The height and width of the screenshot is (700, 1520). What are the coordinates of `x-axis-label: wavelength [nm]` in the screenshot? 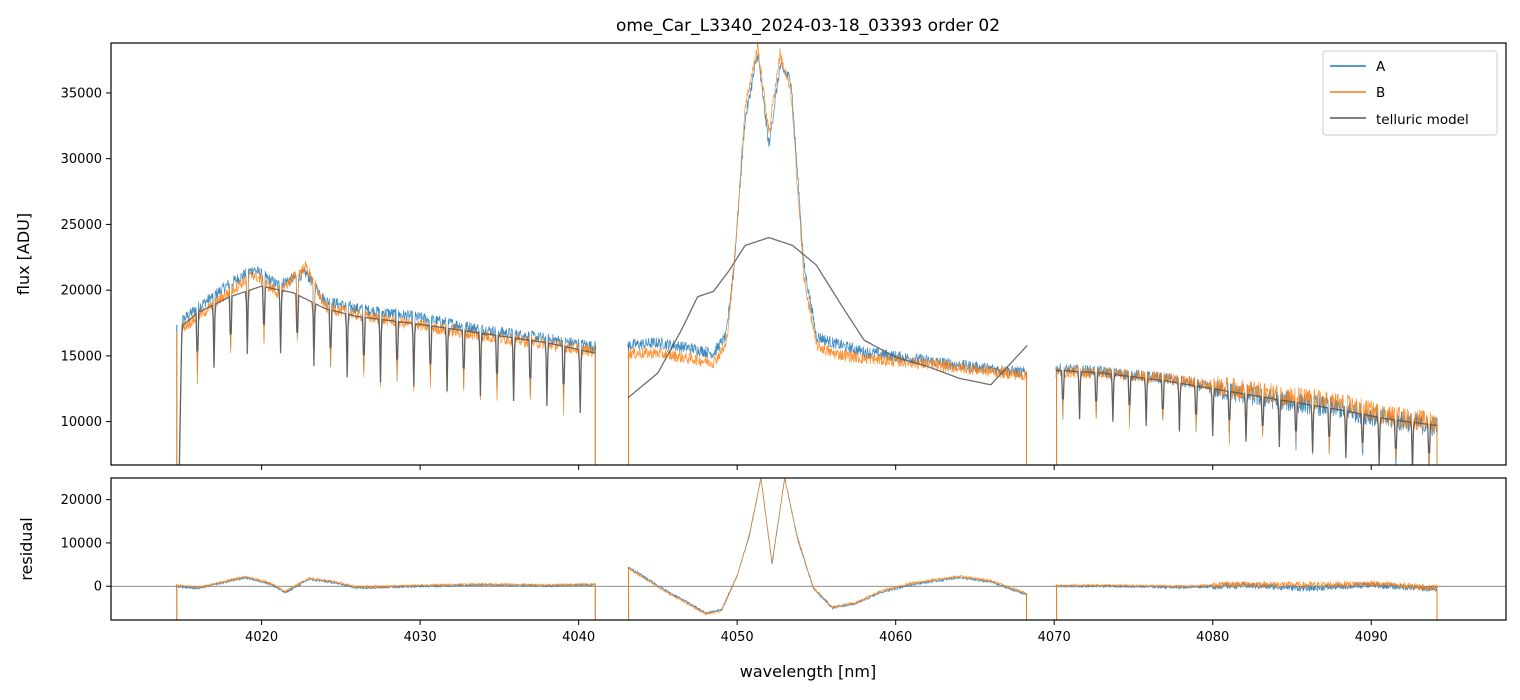 It's located at (808, 671).